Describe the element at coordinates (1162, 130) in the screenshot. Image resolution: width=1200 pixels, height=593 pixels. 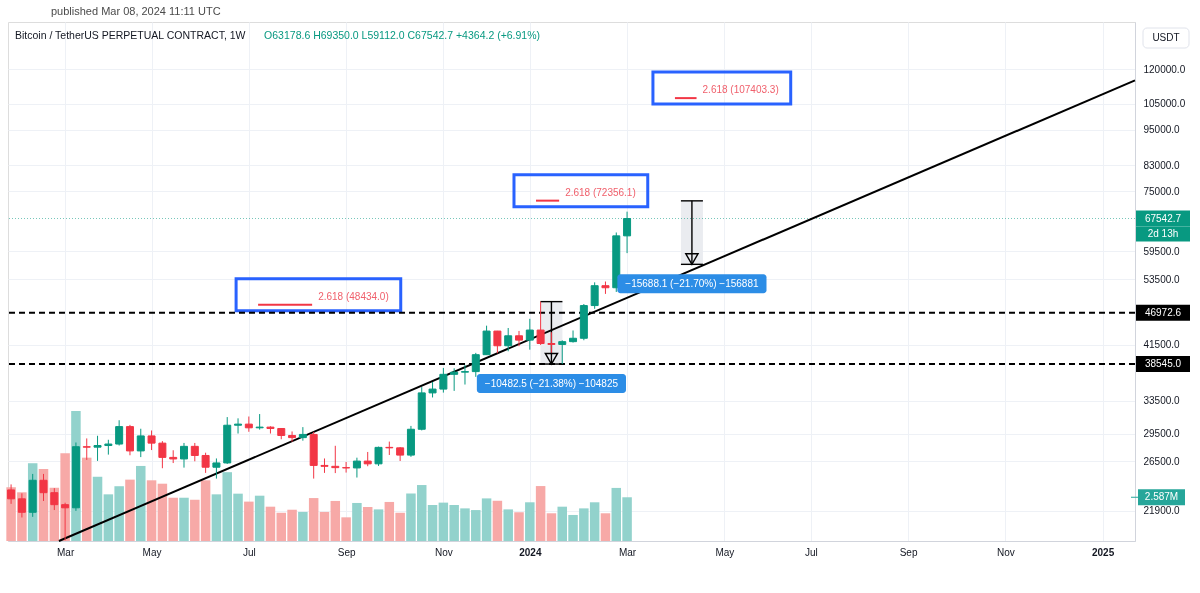
I see `y-tick-label: 95000.0` at that location.